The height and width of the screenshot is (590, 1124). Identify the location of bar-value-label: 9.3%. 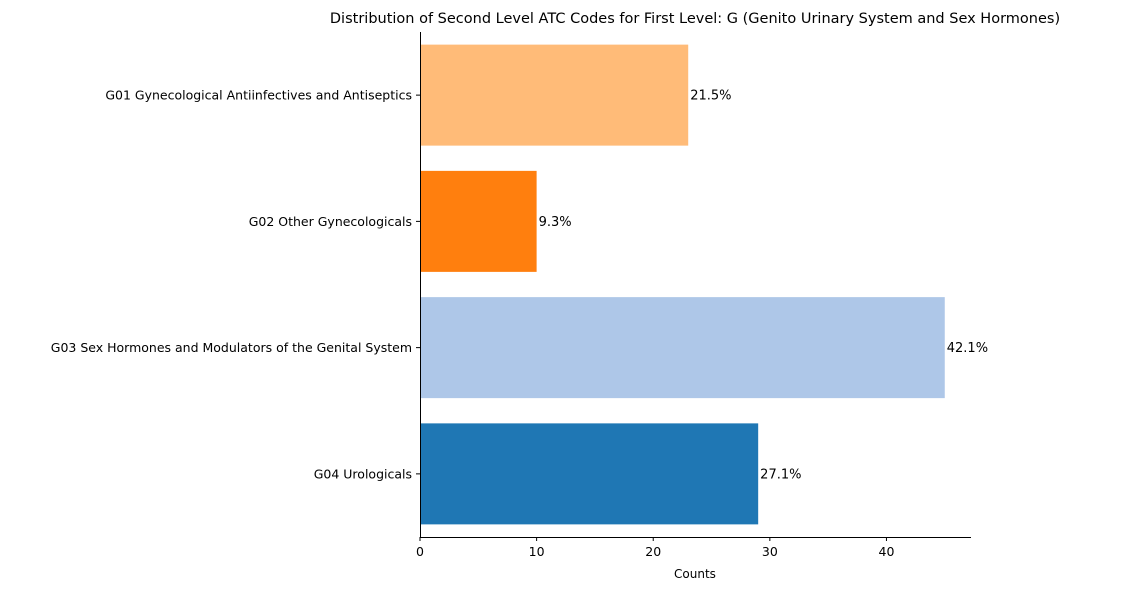
(555, 222).